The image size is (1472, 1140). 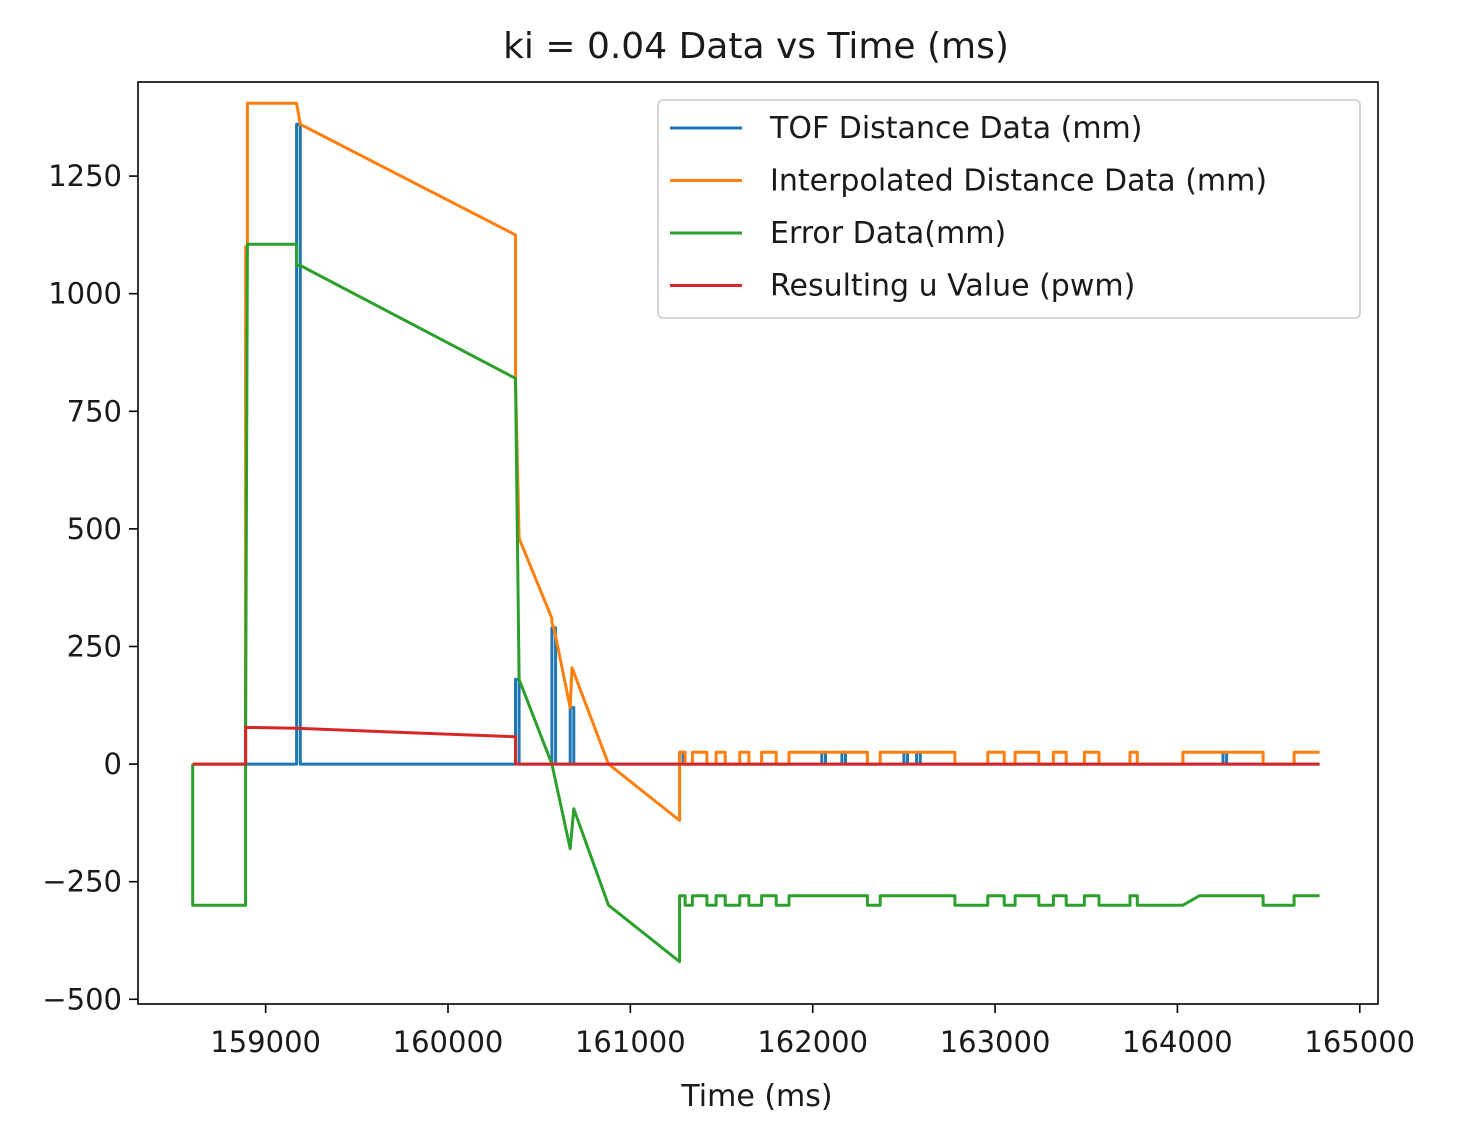 I want to click on x-tick-label: 163000, so click(x=995, y=1042).